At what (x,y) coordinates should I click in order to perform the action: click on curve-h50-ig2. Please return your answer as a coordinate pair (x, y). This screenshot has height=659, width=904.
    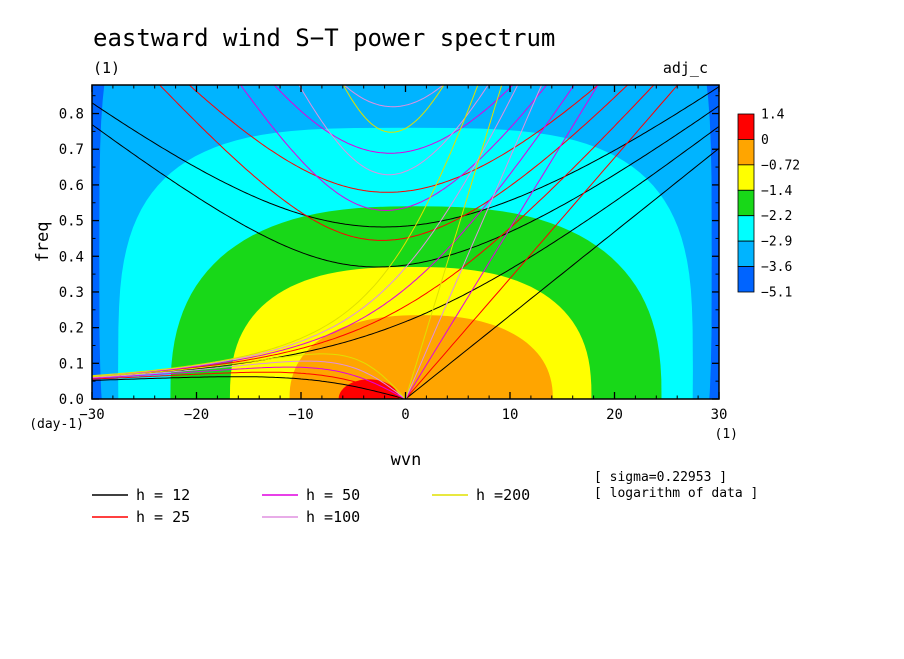
    Looking at the image, I should click on (393, 119).